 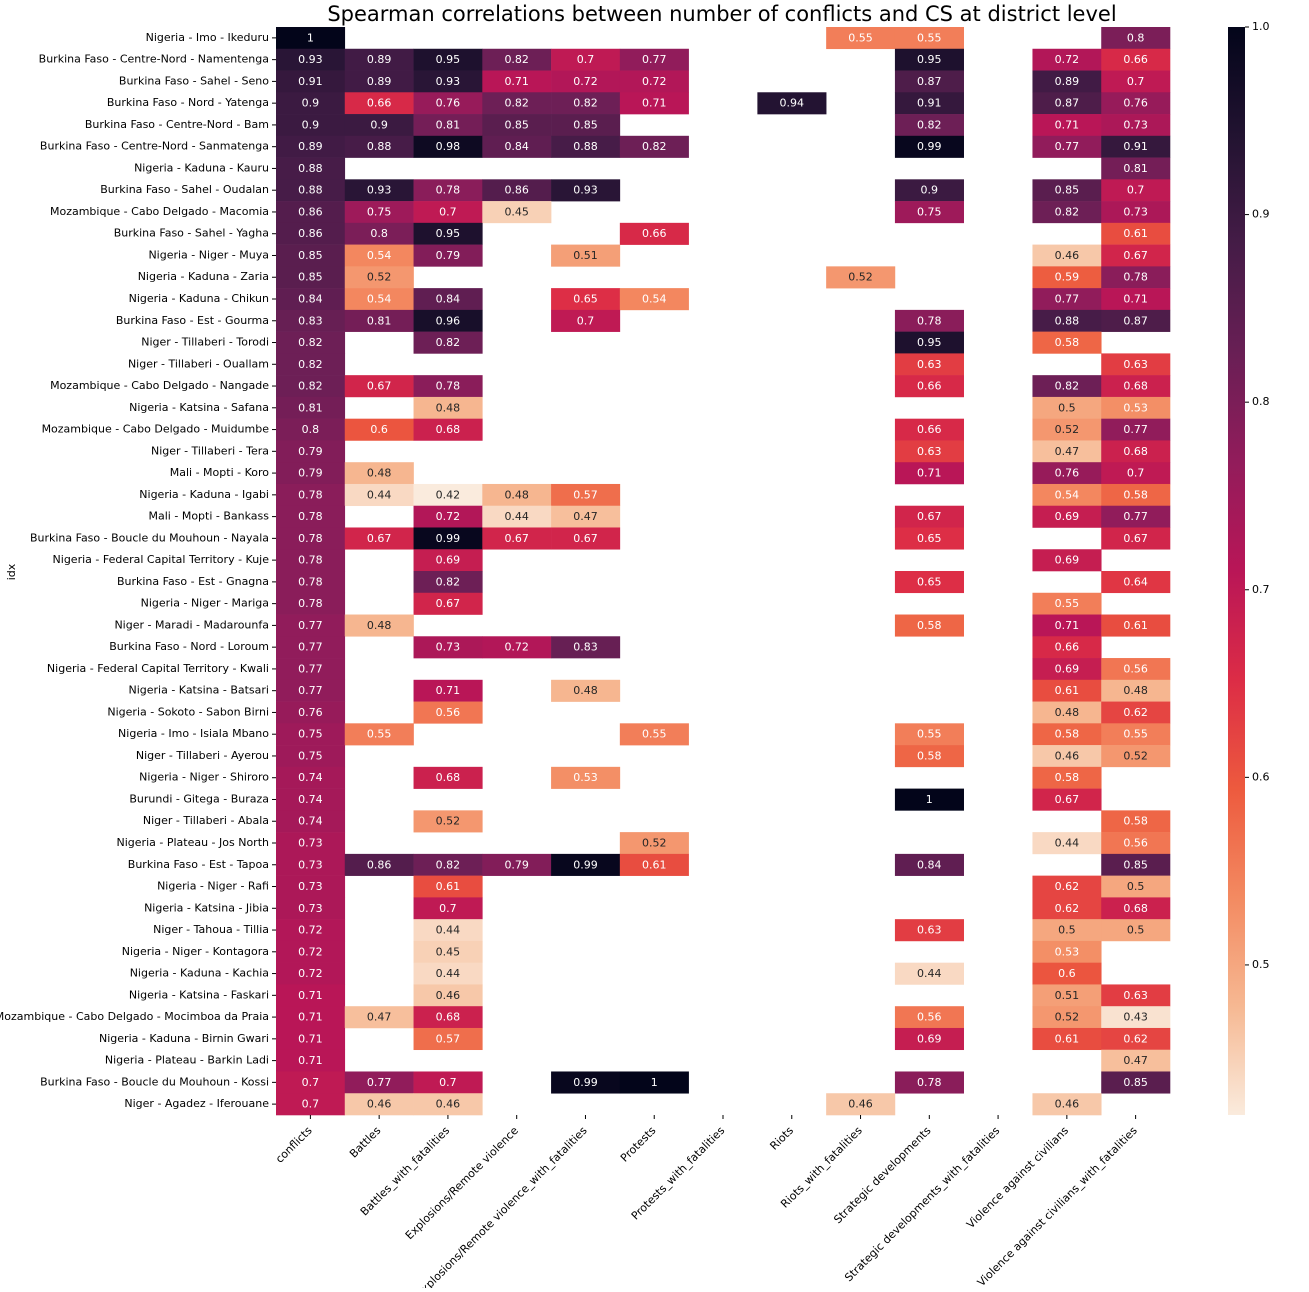 I want to click on y-tick-label: Nigeria - Plateau - Barkin Ladi, so click(x=187, y=1060).